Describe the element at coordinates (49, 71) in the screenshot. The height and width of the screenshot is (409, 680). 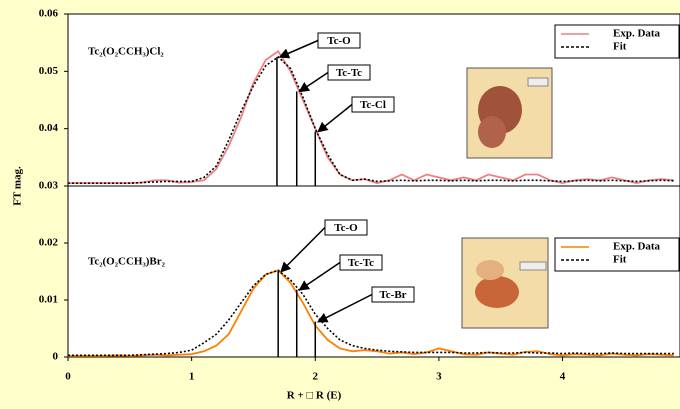
I see `y-tick-label: 0.05` at that location.